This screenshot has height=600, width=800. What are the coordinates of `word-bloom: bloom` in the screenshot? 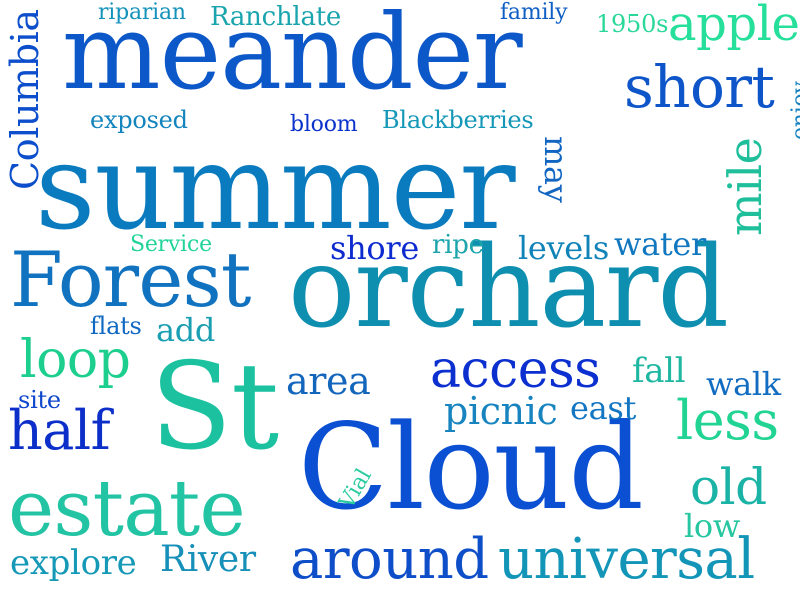 It's located at (324, 124).